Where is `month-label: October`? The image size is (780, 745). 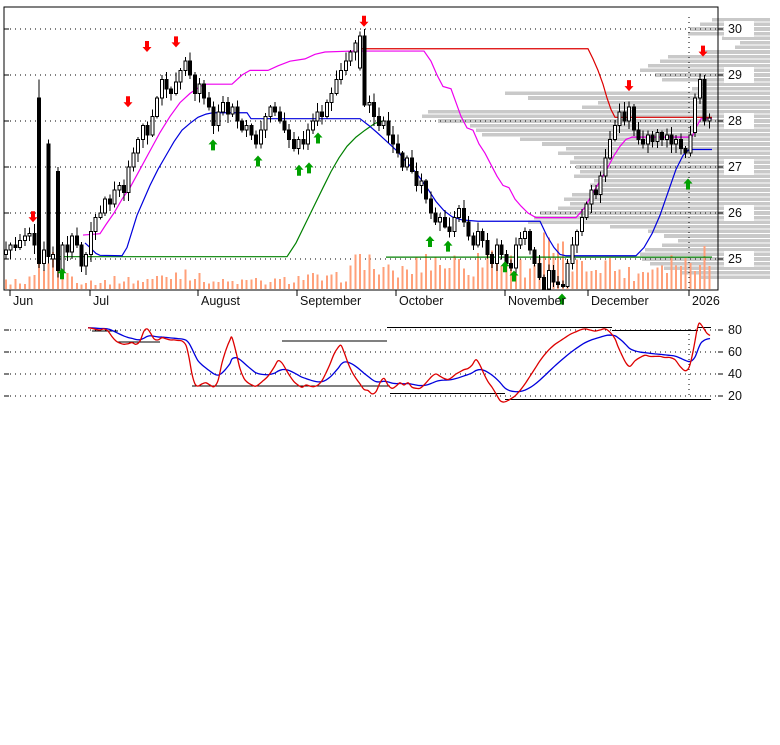 month-label: October is located at coordinates (421, 301).